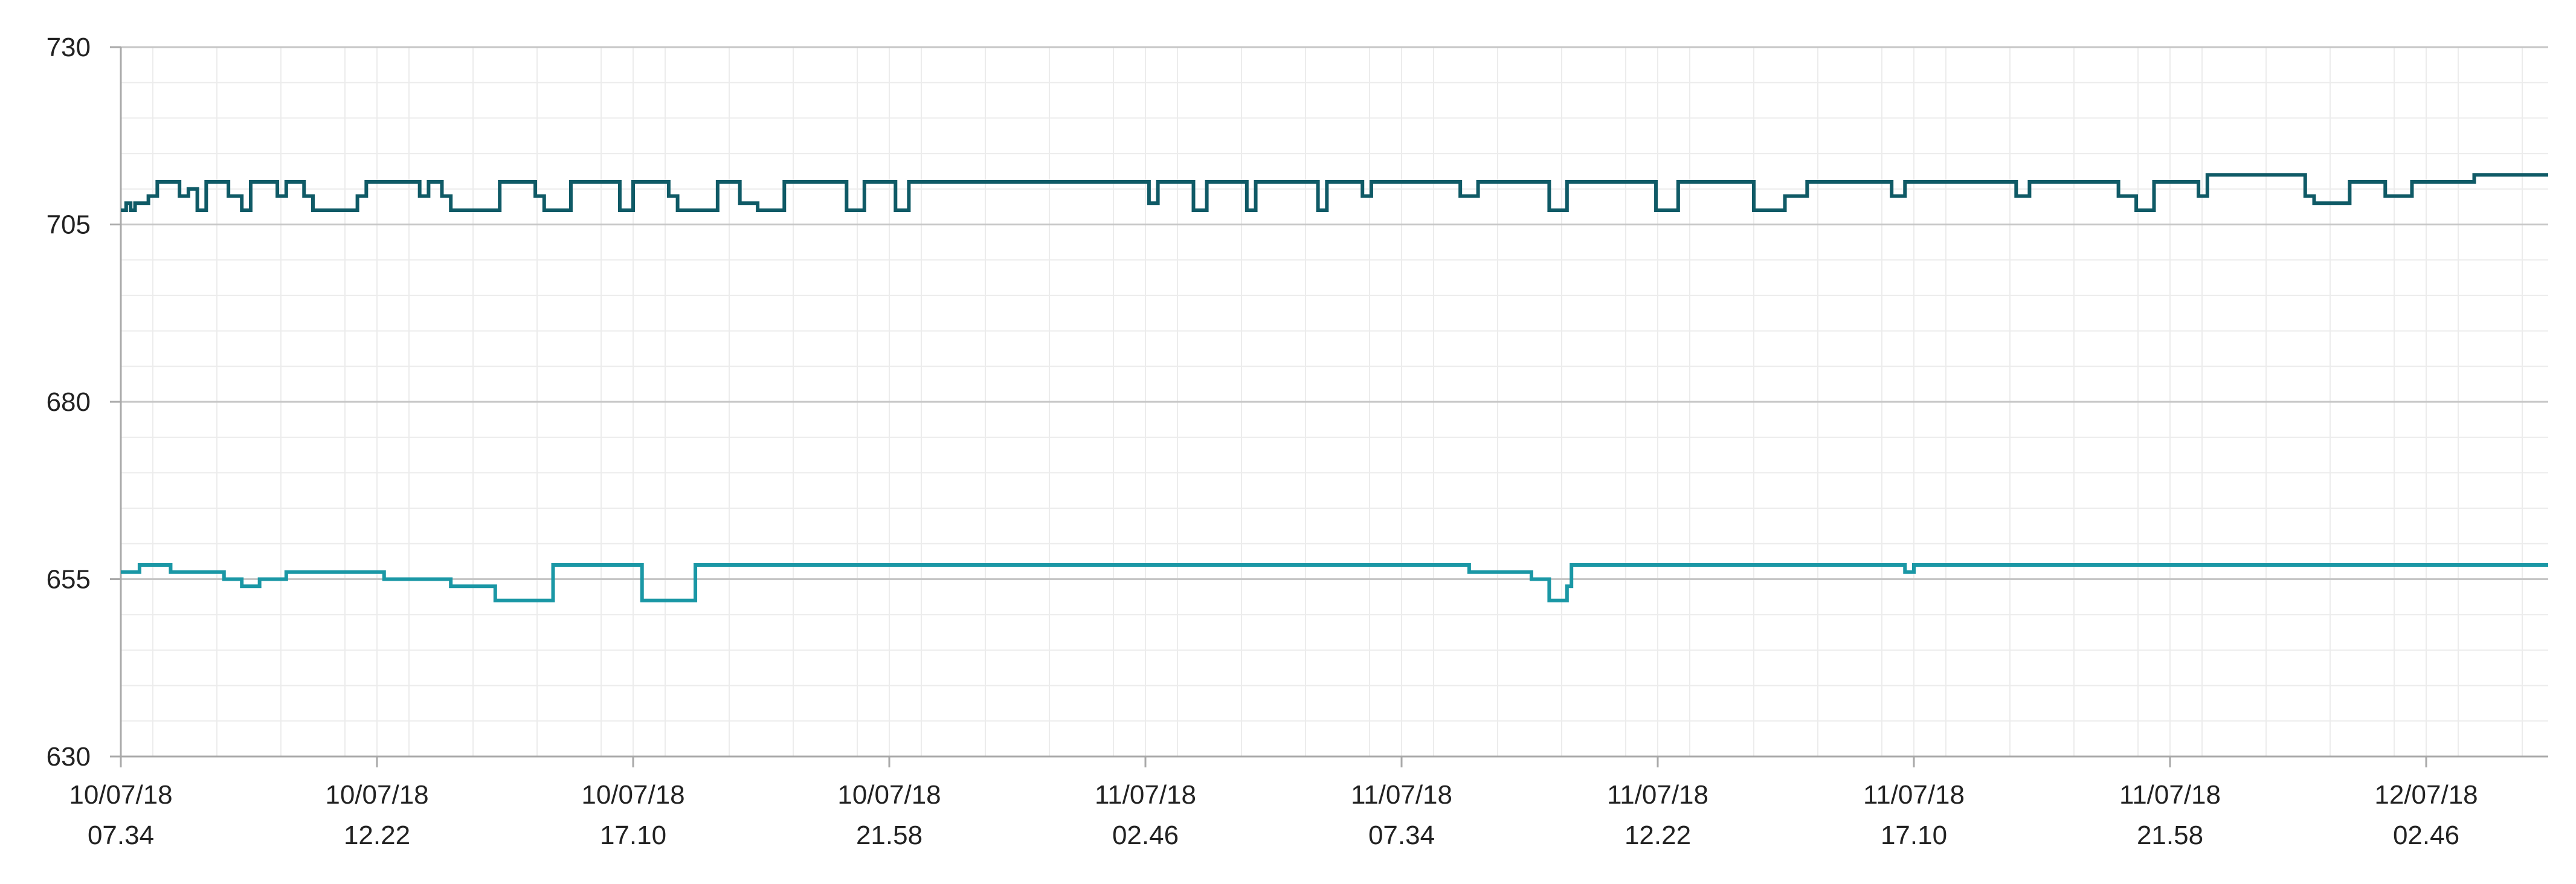 This screenshot has height=884, width=2576. What do you see at coordinates (69, 225) in the screenshot?
I see `y-tick-label: 705` at bounding box center [69, 225].